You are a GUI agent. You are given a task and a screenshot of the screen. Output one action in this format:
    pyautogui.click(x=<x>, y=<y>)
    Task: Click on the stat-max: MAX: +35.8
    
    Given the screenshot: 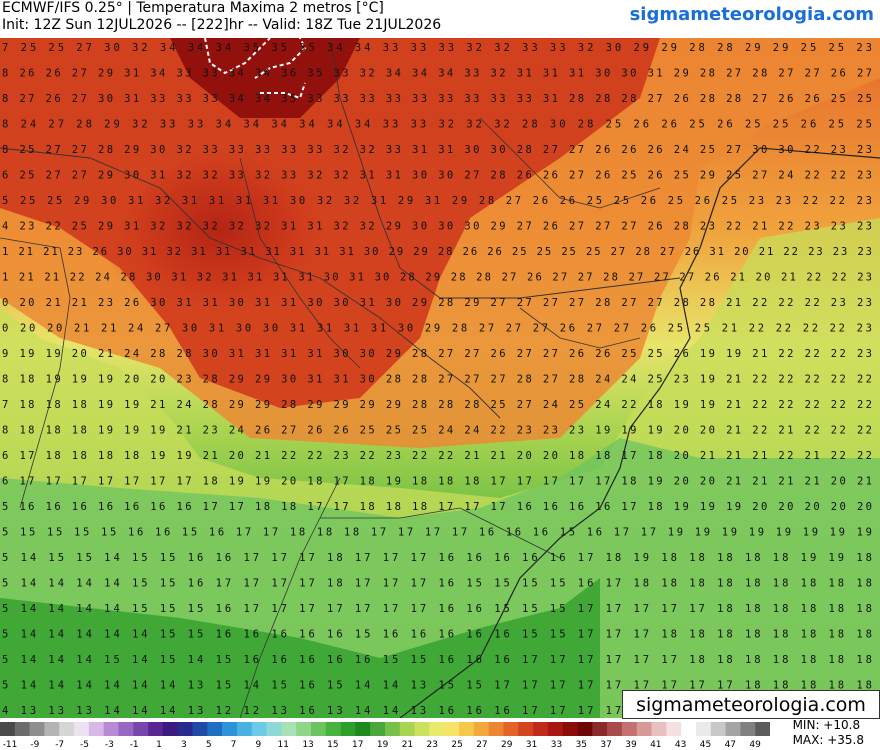 What is the action you would take?
    pyautogui.click(x=828, y=740)
    